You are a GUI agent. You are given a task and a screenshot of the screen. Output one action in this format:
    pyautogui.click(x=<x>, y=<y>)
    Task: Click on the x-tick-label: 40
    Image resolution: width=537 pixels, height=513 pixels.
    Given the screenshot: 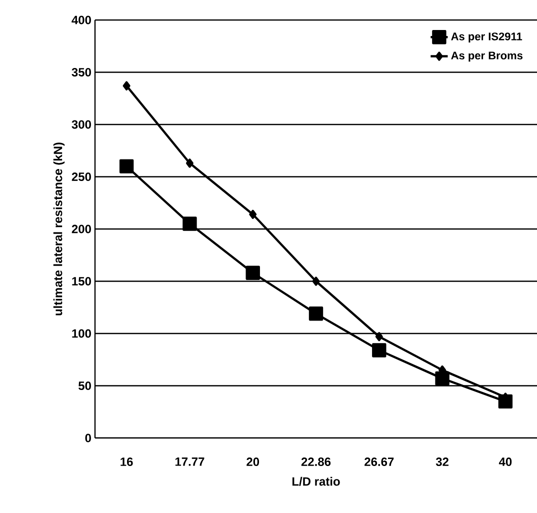 What is the action you would take?
    pyautogui.click(x=505, y=462)
    